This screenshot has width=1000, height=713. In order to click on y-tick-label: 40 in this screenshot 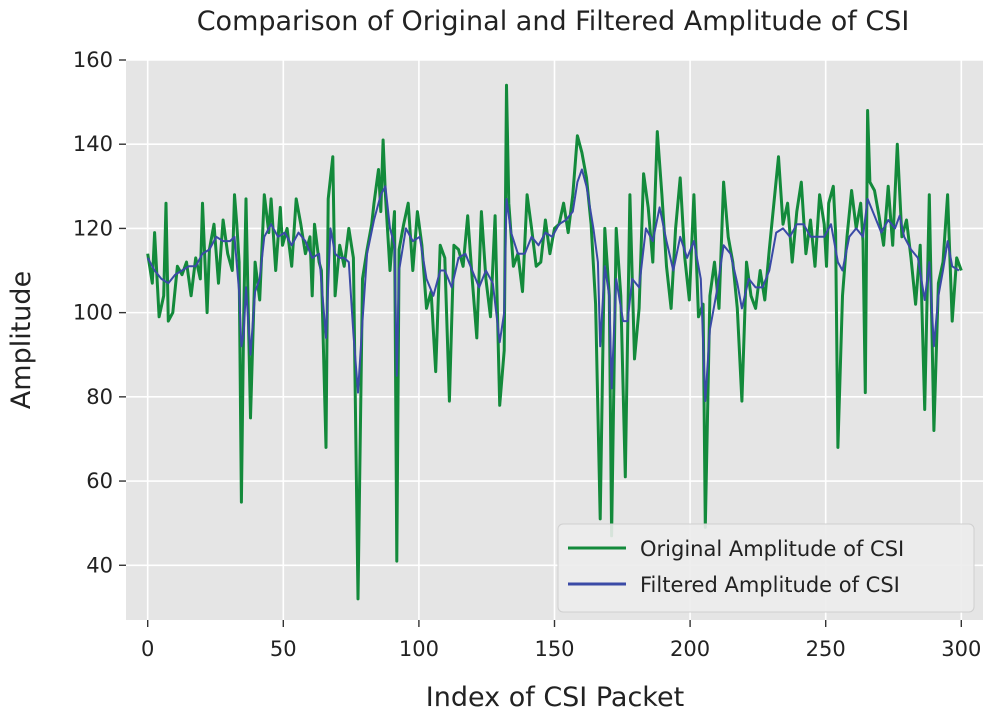, I will do `click(99, 565)`.